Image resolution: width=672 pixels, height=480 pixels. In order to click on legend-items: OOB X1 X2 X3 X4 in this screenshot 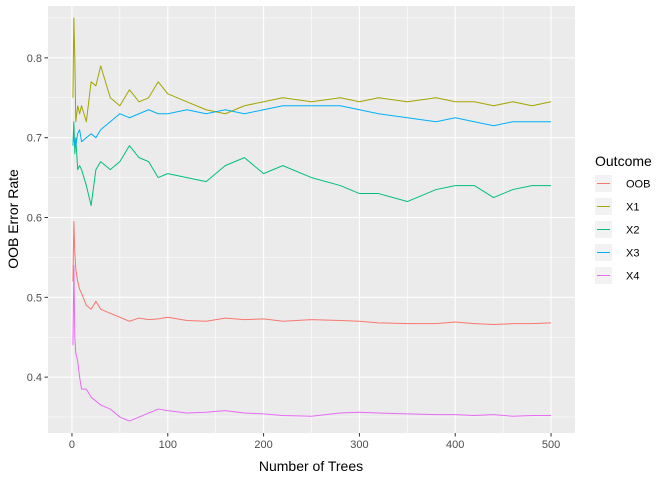, I will do `click(622, 229)`.